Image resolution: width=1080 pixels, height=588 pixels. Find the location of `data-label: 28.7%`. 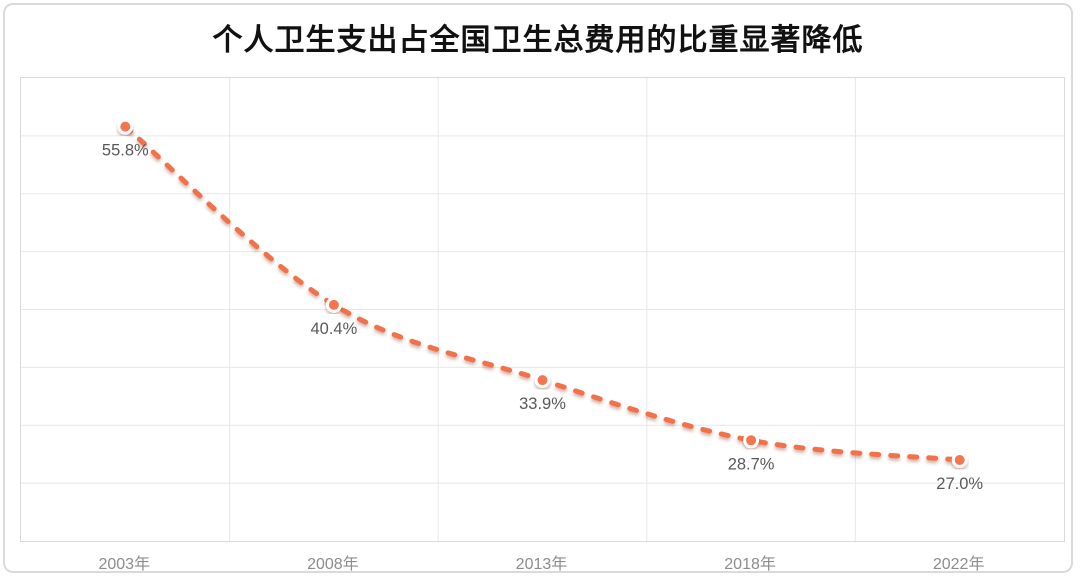

data-label: 28.7% is located at coordinates (751, 464).